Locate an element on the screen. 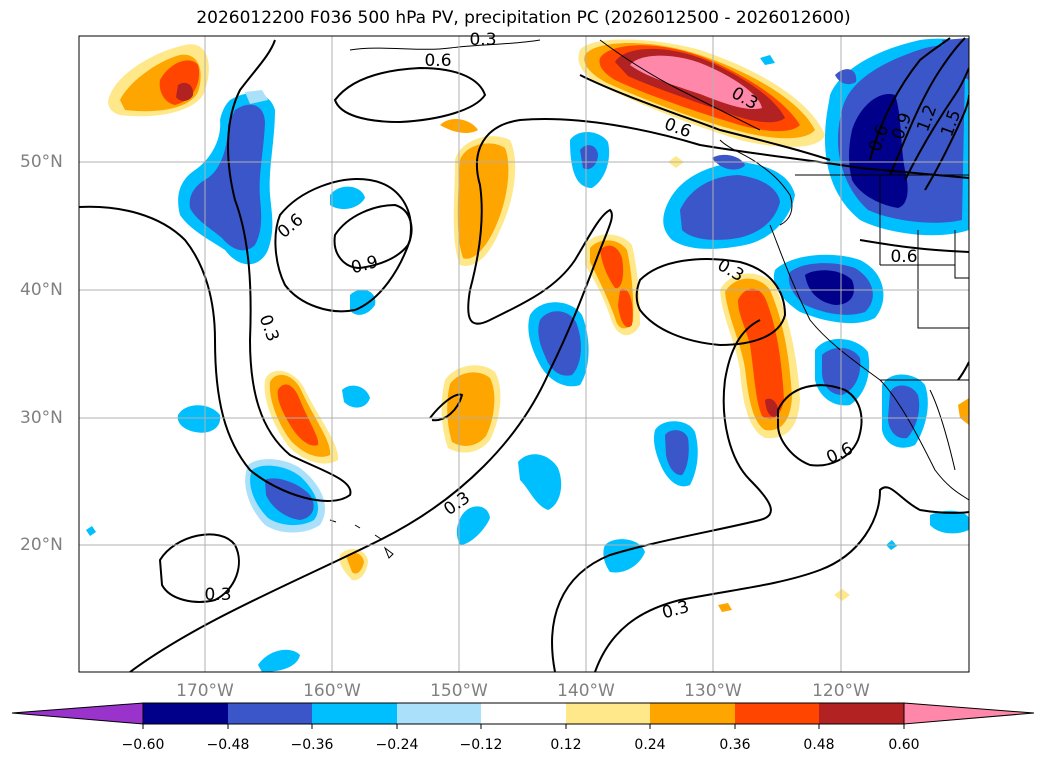 This screenshot has height=765, width=1047. lon-label-120w: 120°W is located at coordinates (841, 691).